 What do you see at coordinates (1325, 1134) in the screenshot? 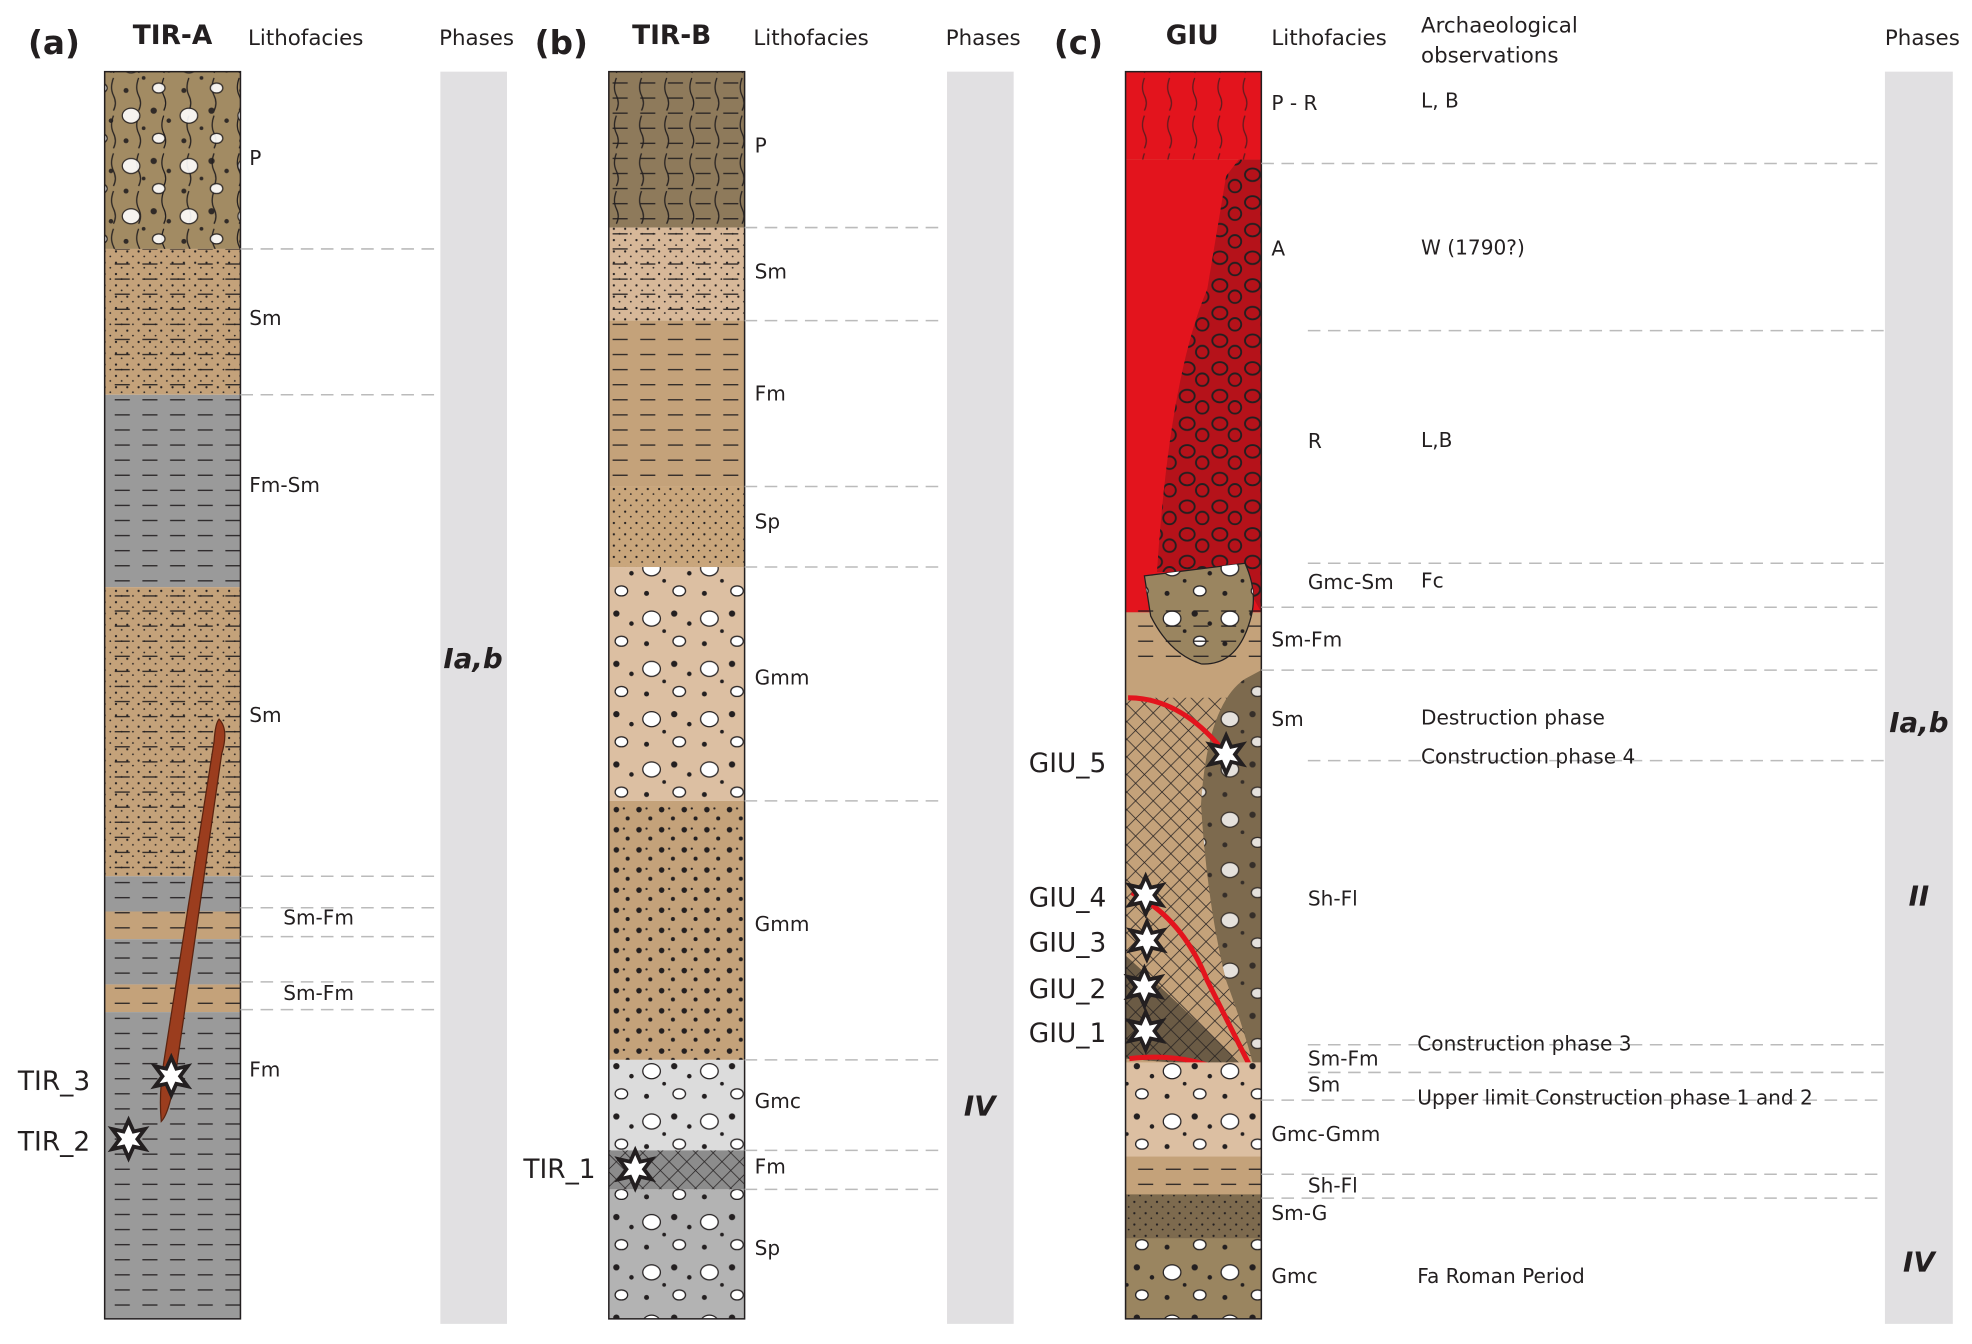
I see `layer-label: Gmc-Gmm` at bounding box center [1325, 1134].